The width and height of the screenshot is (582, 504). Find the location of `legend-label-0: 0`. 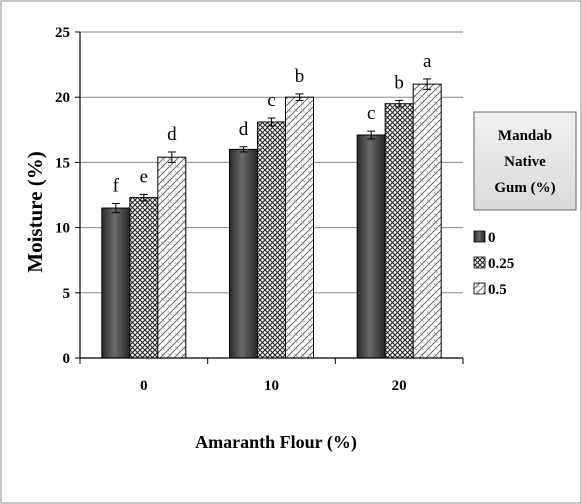

legend-label-0: 0 is located at coordinates (492, 238).